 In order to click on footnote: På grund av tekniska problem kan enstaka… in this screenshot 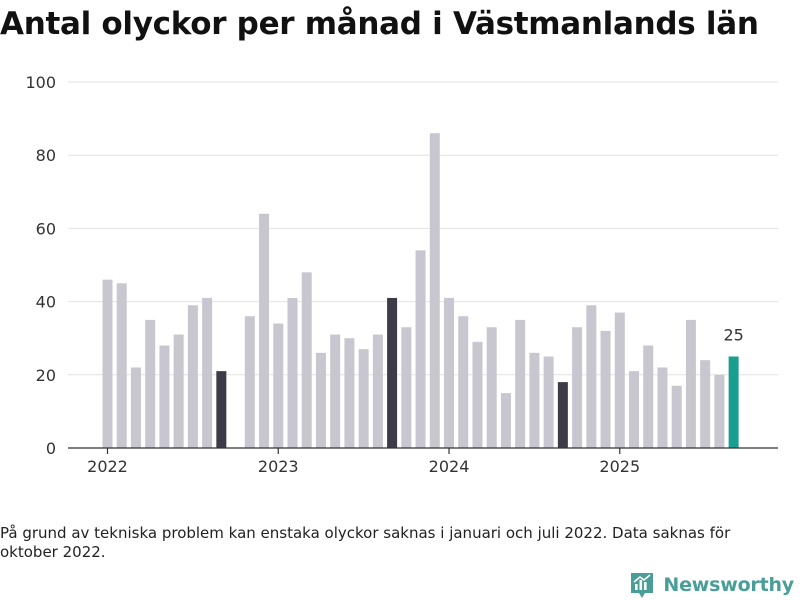, I will do `click(365, 542)`.